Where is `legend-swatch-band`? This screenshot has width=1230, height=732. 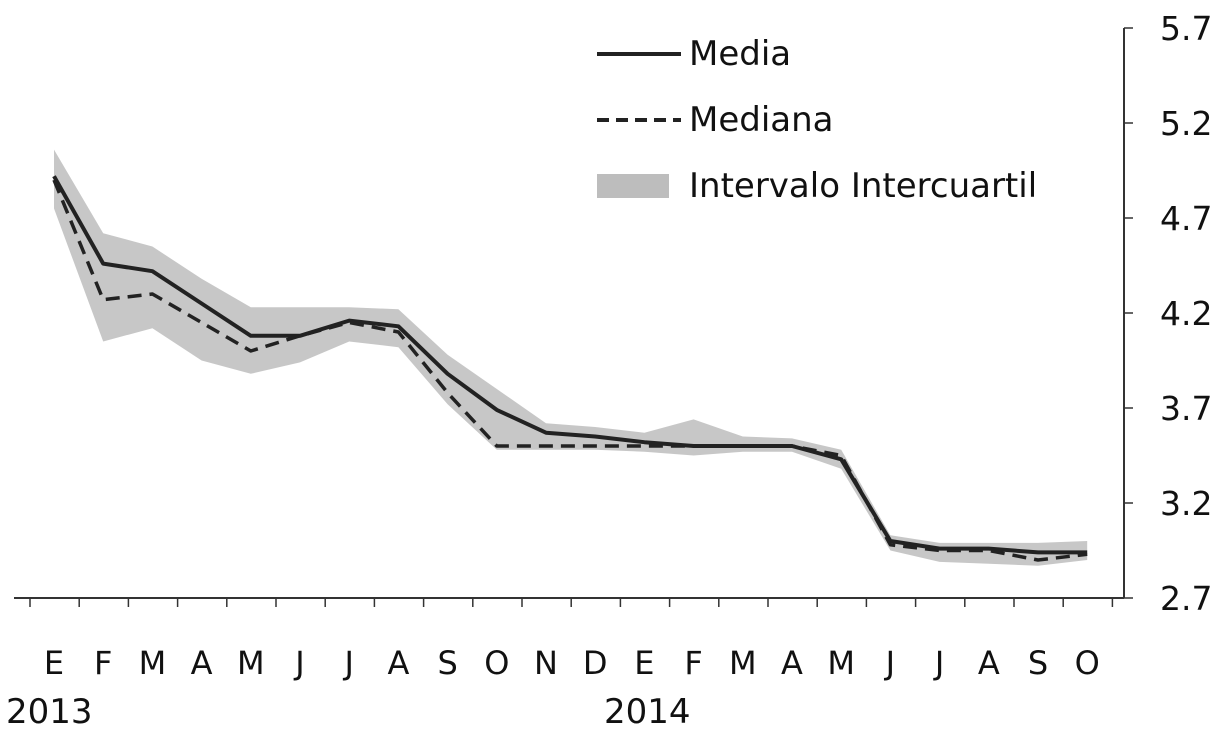 legend-swatch-band is located at coordinates (633, 186).